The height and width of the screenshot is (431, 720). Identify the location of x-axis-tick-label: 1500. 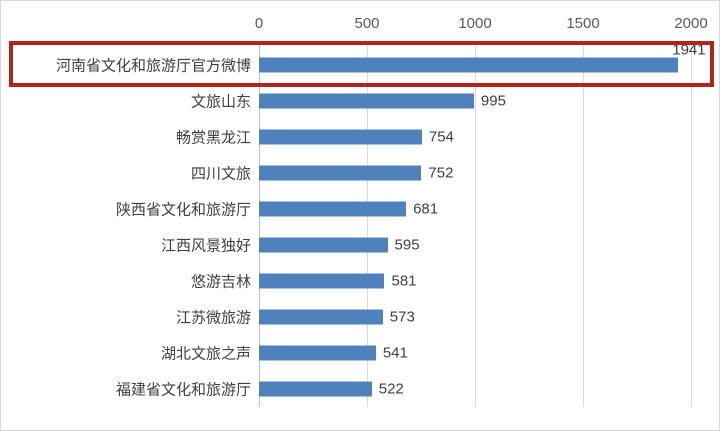
(583, 23).